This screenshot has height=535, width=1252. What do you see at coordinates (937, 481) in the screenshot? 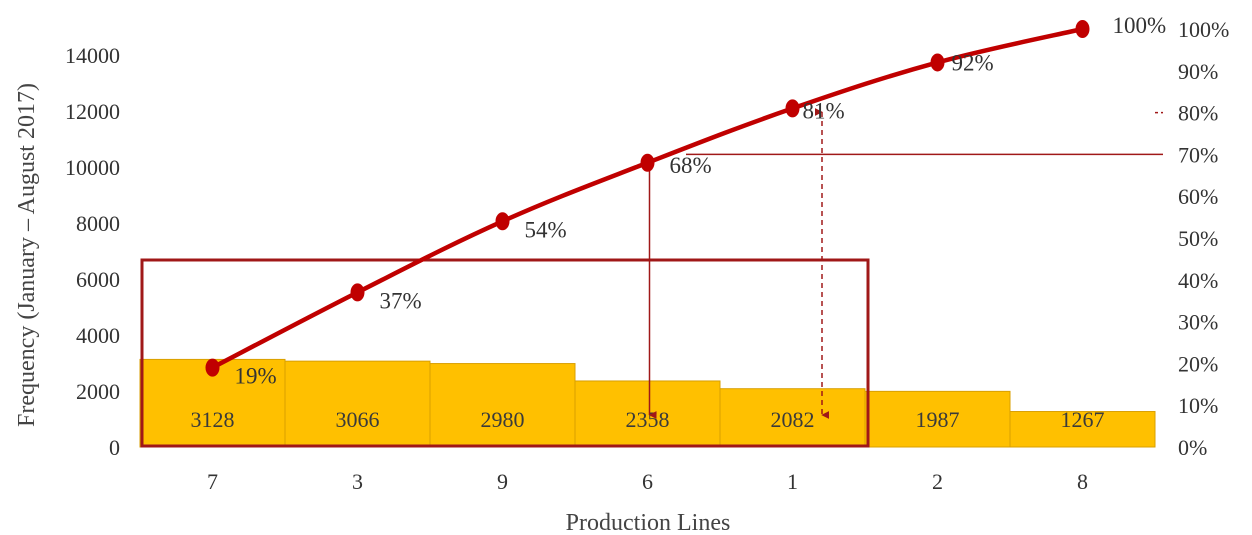
I see `x-tick-label: 2` at bounding box center [937, 481].